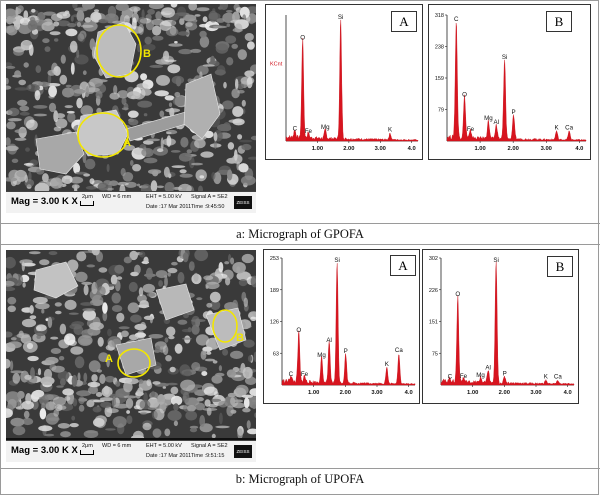 This screenshot has height=496, width=600. I want to click on caption-divider-bottom, so click(300, 468).